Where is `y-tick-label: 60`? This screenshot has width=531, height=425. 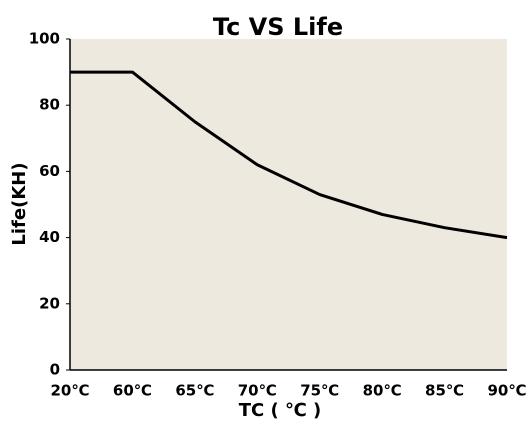
y-tick-label: 60 is located at coordinates (49, 171).